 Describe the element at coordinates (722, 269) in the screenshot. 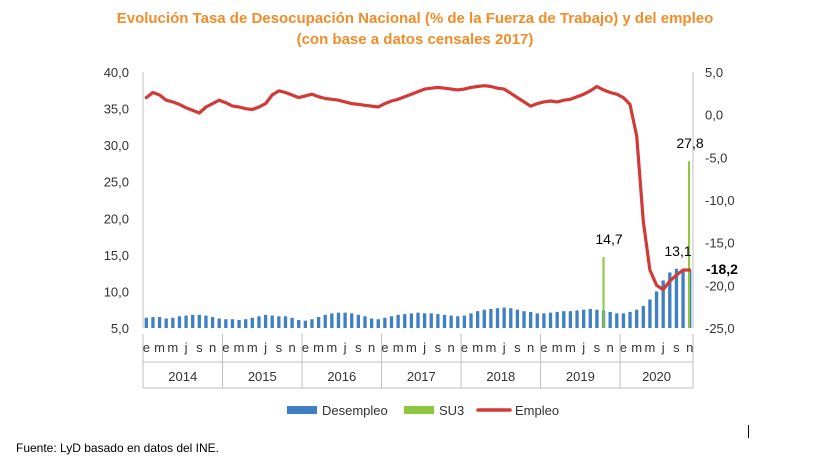

I see `data-label: -18,2` at that location.